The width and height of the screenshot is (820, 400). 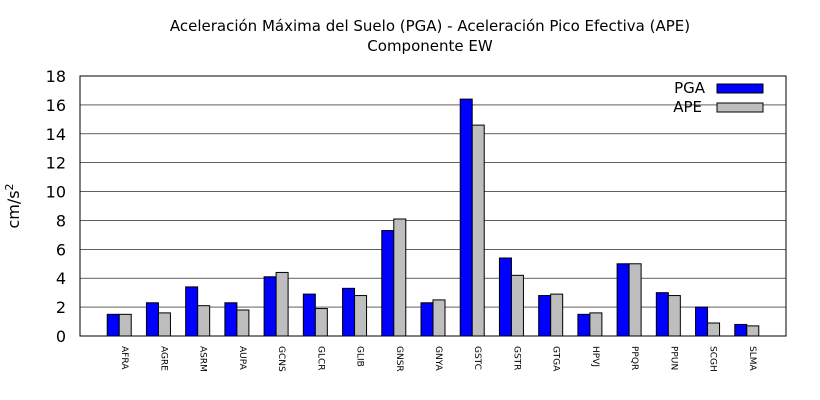 I want to click on y-tick-label: 10, so click(x=56, y=192).